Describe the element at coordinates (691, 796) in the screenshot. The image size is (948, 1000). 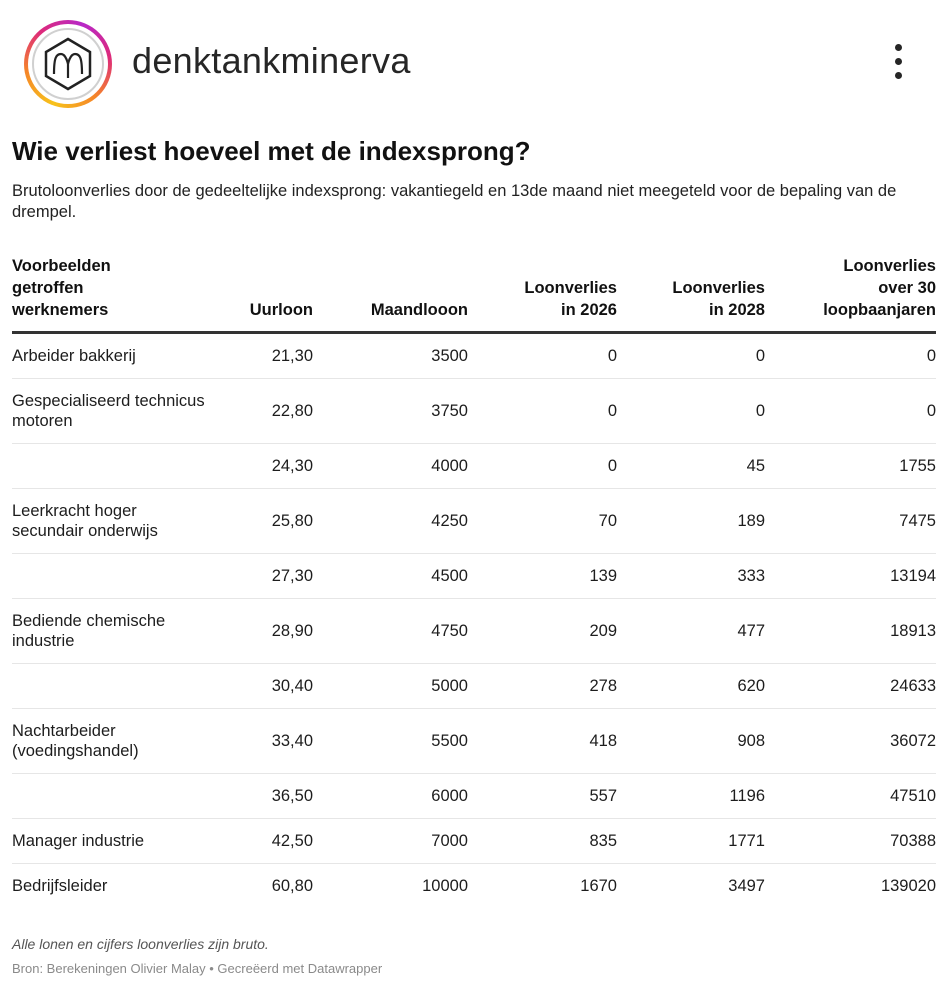
I see `cell-value: 1196` at that location.